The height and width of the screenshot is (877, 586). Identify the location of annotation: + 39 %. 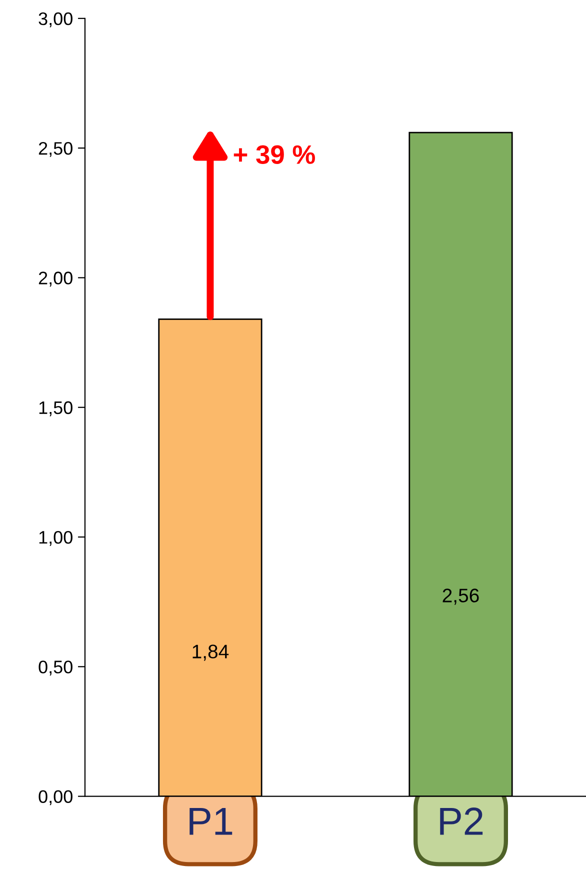
(274, 154).